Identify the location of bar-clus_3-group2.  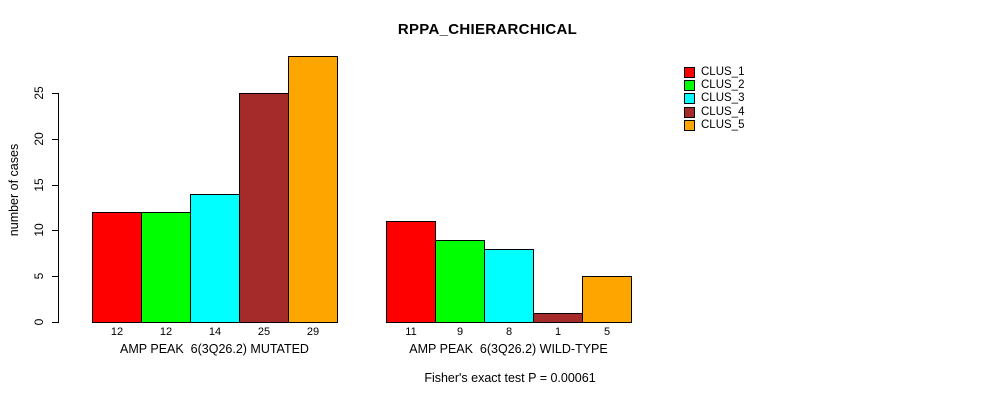
(509, 286).